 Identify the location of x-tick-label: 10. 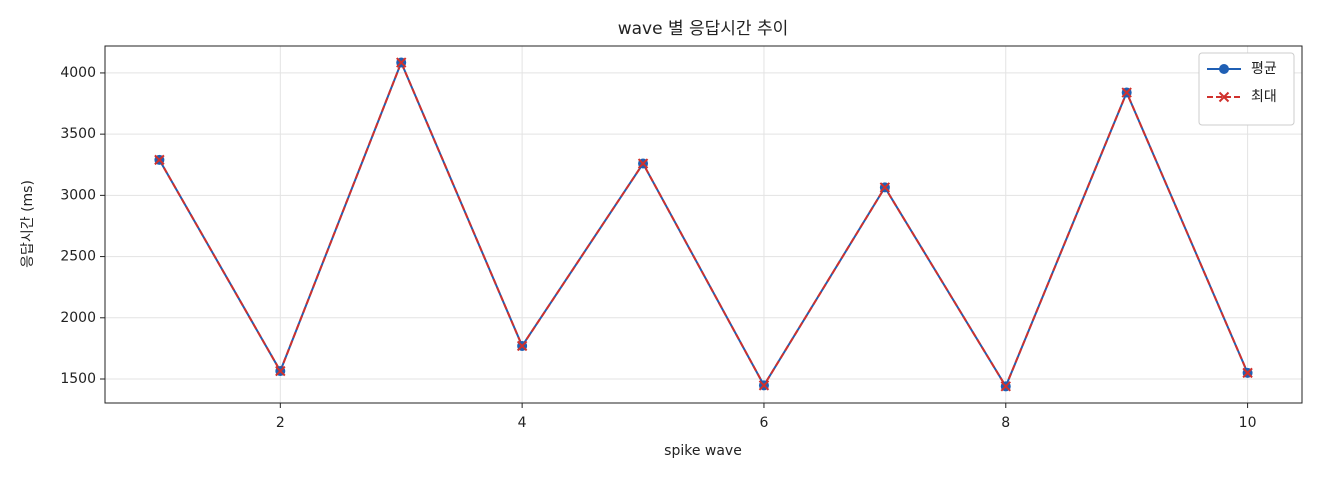
(1248, 423).